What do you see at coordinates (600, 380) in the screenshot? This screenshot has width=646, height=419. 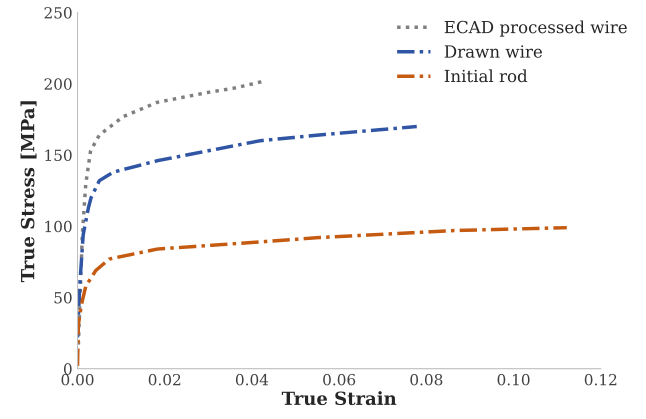 I see `x-tick-label: 0.12` at bounding box center [600, 380].